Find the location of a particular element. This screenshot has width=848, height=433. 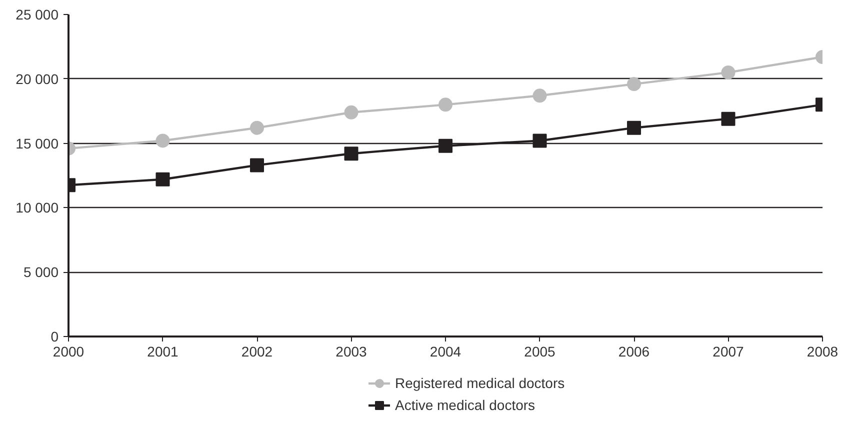

legend-label: Registered medical doctors is located at coordinates (480, 383).